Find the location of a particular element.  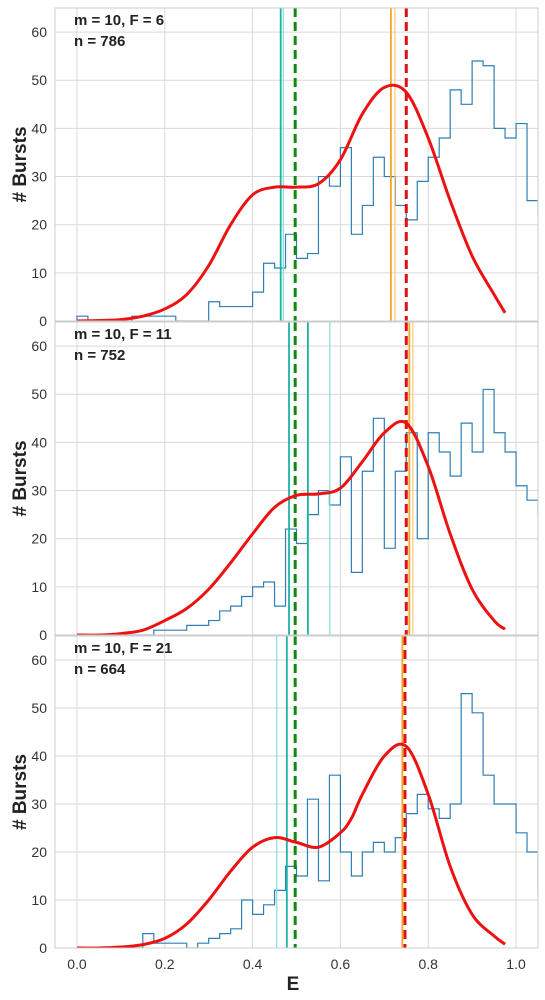

x-tick-label: 0.0 is located at coordinates (77, 964).